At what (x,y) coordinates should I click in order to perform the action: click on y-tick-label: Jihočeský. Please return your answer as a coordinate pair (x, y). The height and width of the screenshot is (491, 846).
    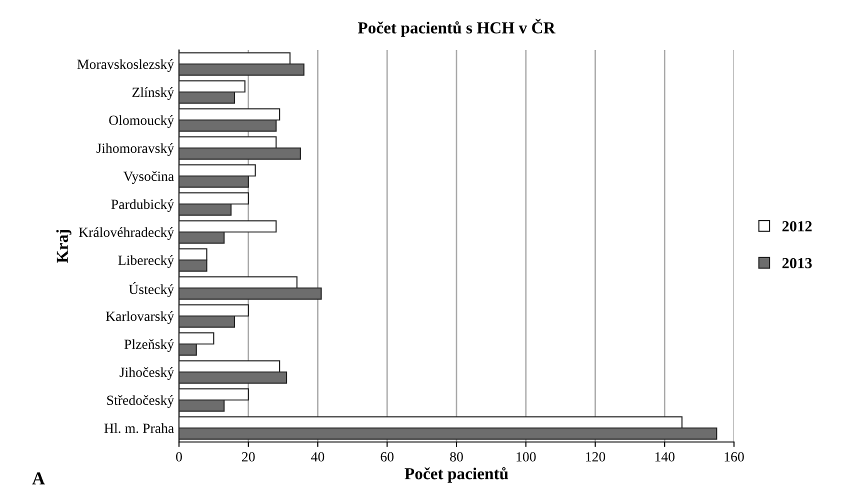
    Looking at the image, I should click on (147, 373).